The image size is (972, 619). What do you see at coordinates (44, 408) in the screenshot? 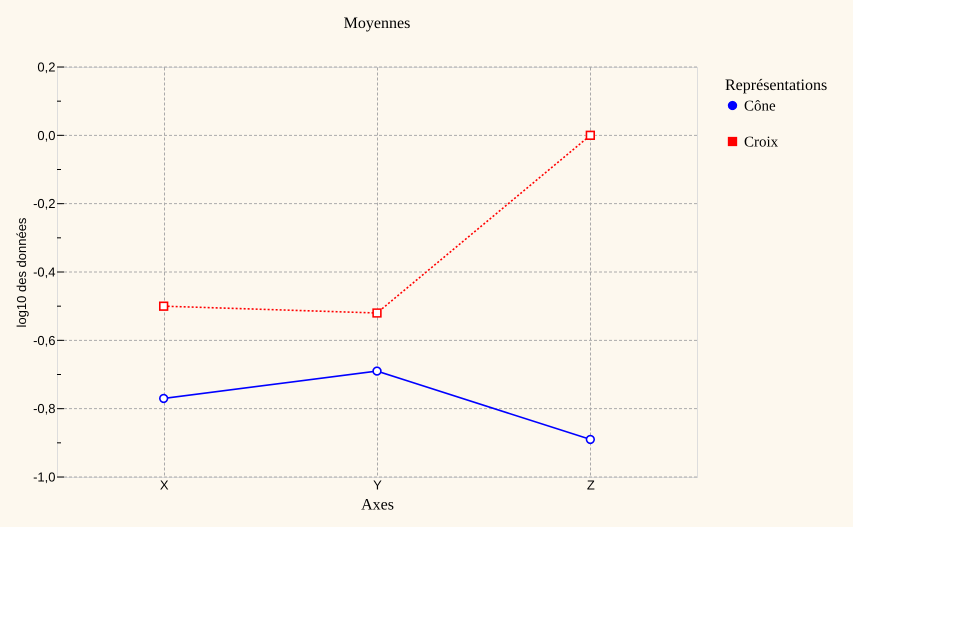
I see `y-tick-label: -0,8` at bounding box center [44, 408].